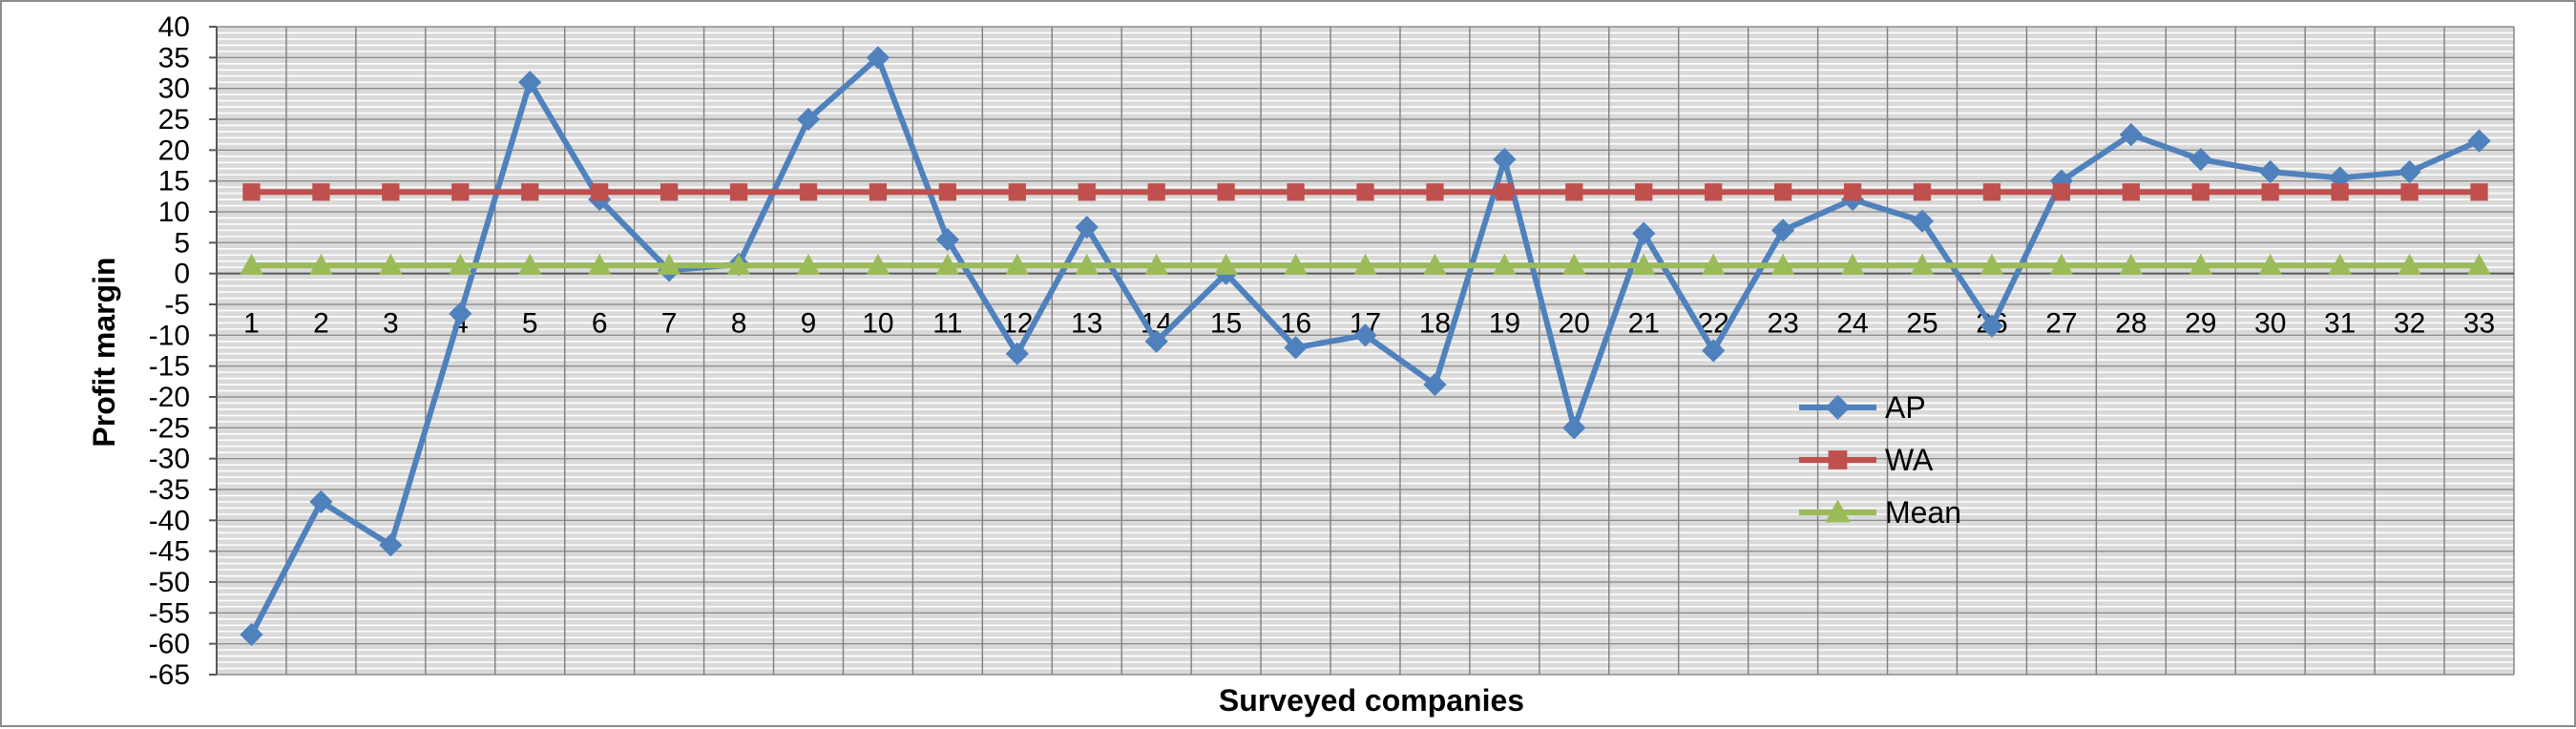 The width and height of the screenshot is (2576, 729). I want to click on x-tick-label: 18, so click(1435, 324).